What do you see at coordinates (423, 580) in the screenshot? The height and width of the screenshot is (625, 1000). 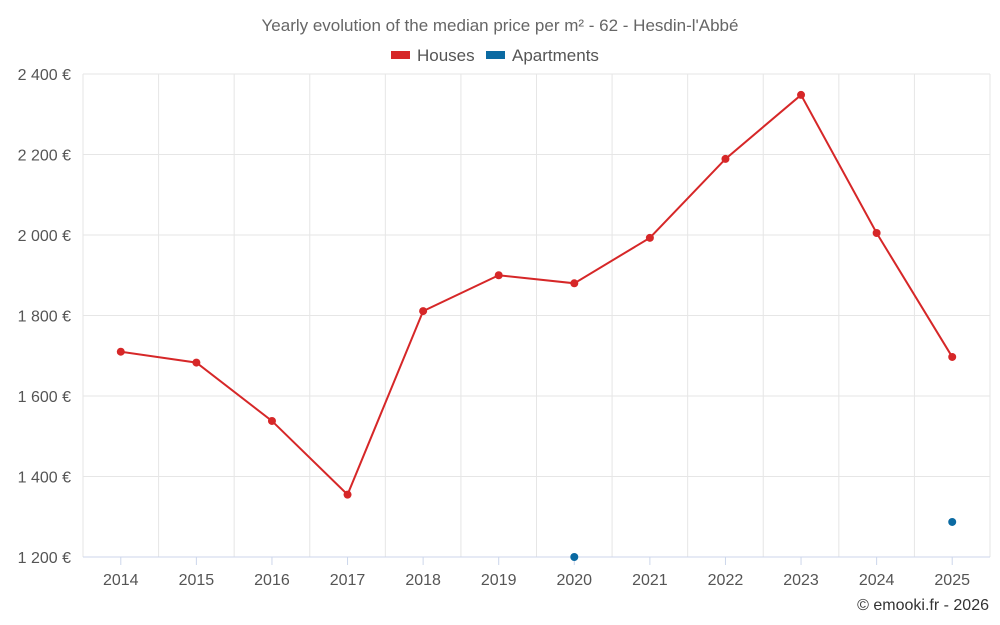 I see `x-tick-label: 2018` at bounding box center [423, 580].